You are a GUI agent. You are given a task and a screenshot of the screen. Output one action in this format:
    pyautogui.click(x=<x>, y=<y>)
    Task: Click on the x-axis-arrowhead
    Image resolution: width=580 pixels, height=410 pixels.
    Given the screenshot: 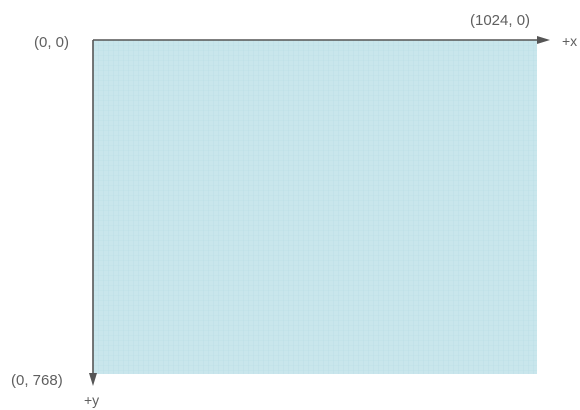 What is the action you would take?
    pyautogui.click(x=543, y=40)
    